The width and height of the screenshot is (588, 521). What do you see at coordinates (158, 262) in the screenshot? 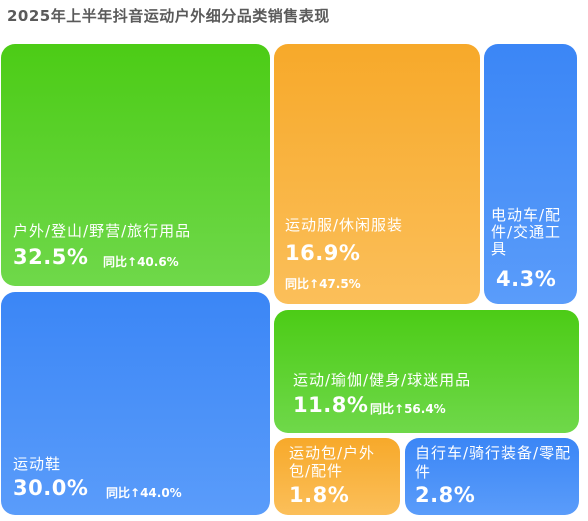
I see `yoy-value: 40.6%` at bounding box center [158, 262].